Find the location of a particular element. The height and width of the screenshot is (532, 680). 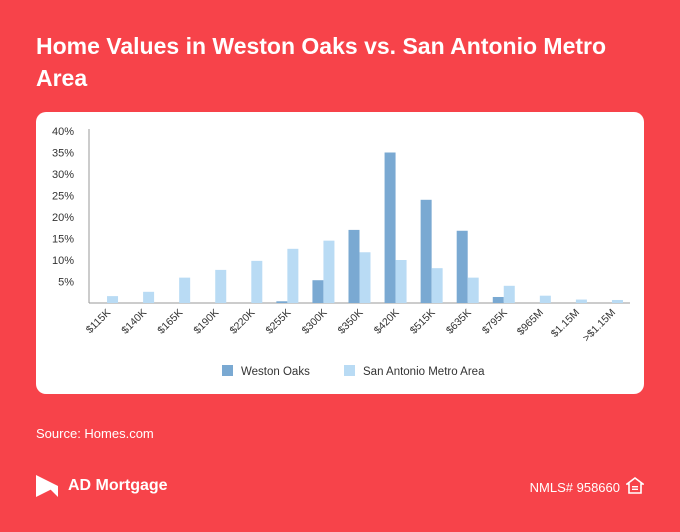

x-tick-label: $635K is located at coordinates (459, 322).